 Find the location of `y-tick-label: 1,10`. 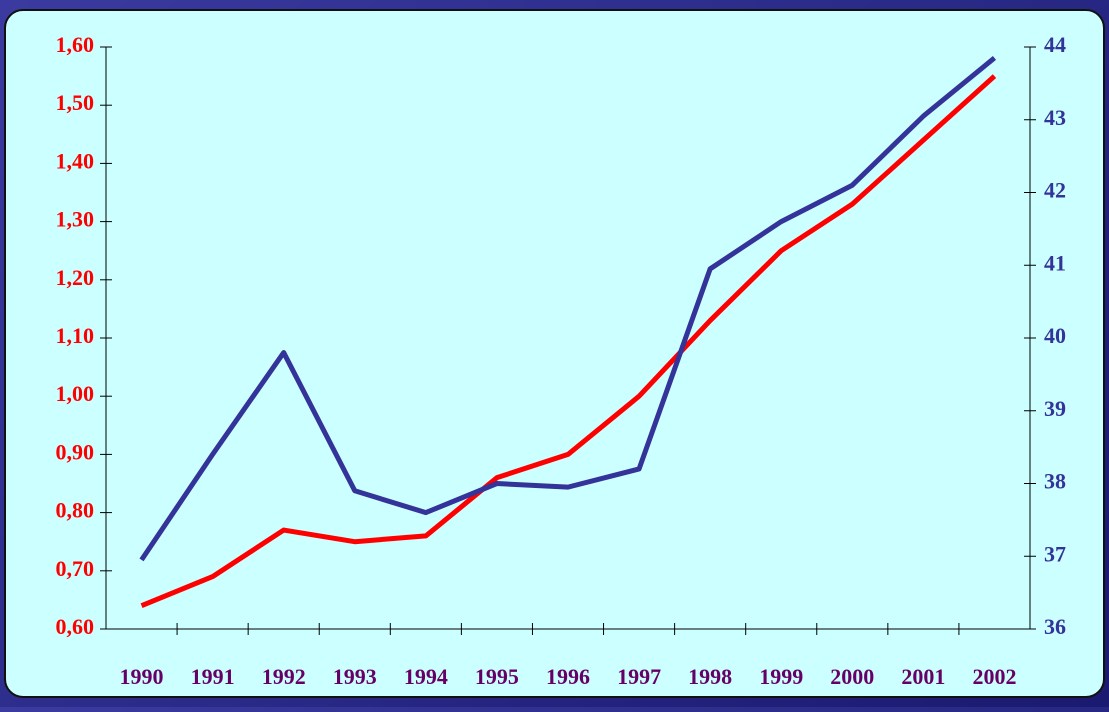

y-tick-label: 1,10 is located at coordinates (75, 335).